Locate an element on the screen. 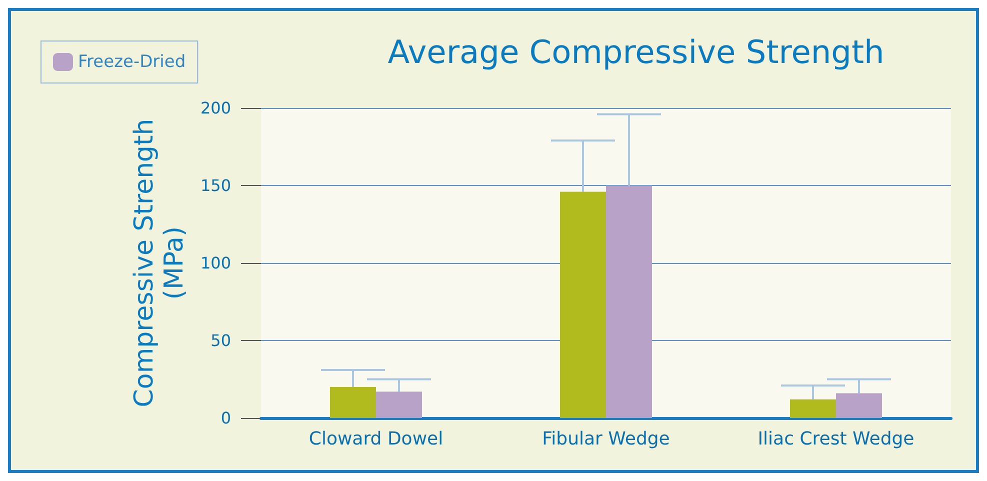  y-tick-label: 150 is located at coordinates (215, 185).